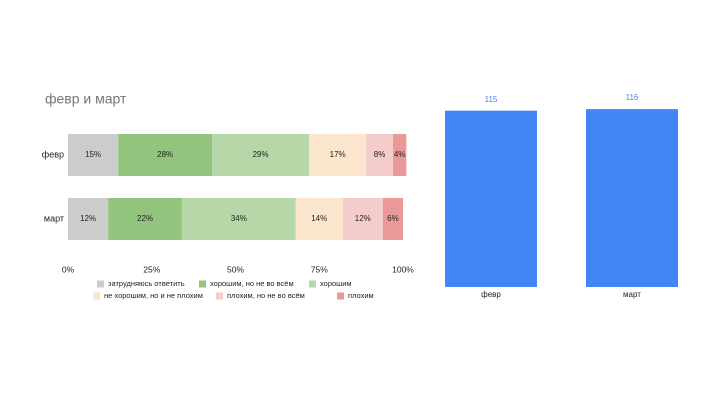 The image size is (720, 405). I want to click on x-tick-label: февр, so click(491, 294).